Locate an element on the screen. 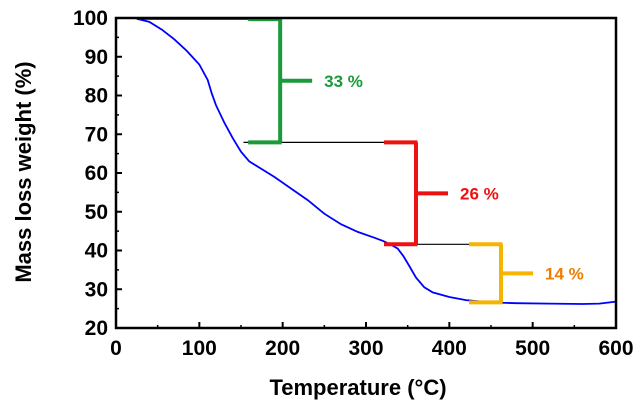 This screenshot has height=403, width=642. y-tick-label: 30 is located at coordinates (96, 289).